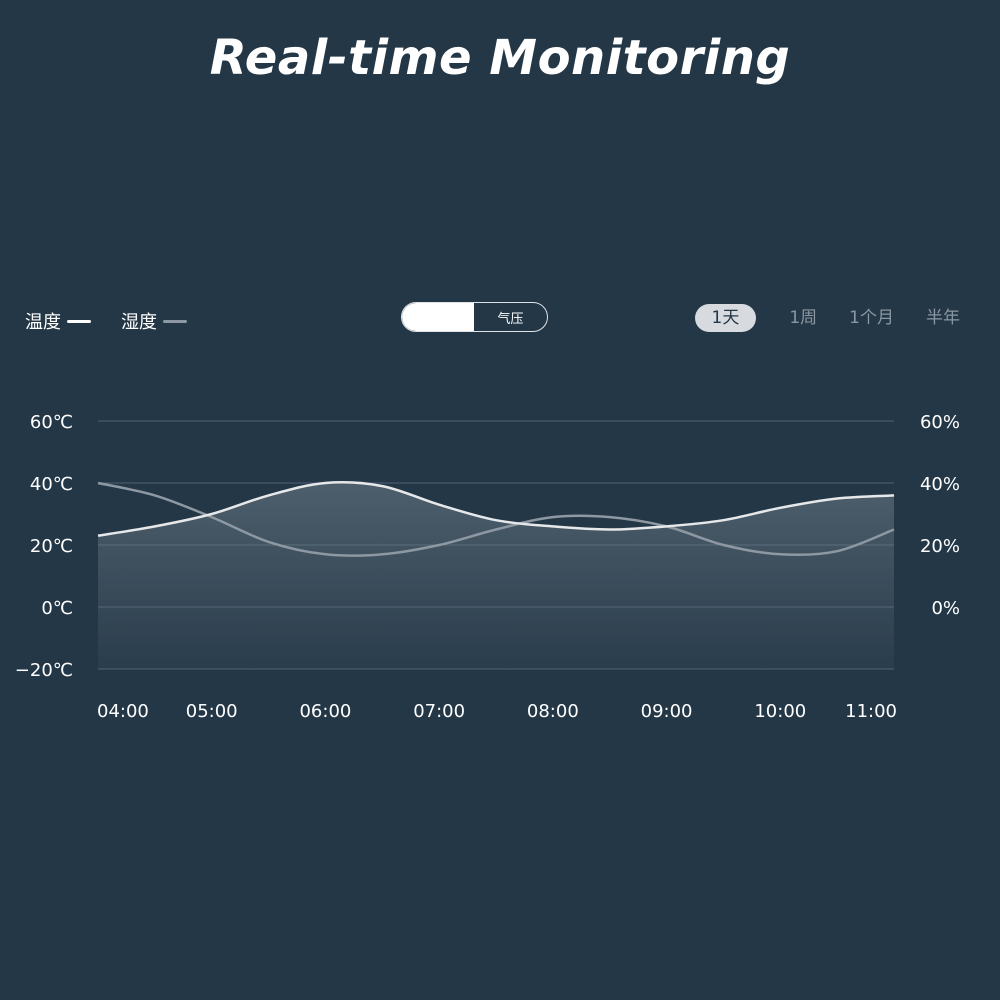  I want to click on y-left-tick-label: 60℃, so click(51, 422).